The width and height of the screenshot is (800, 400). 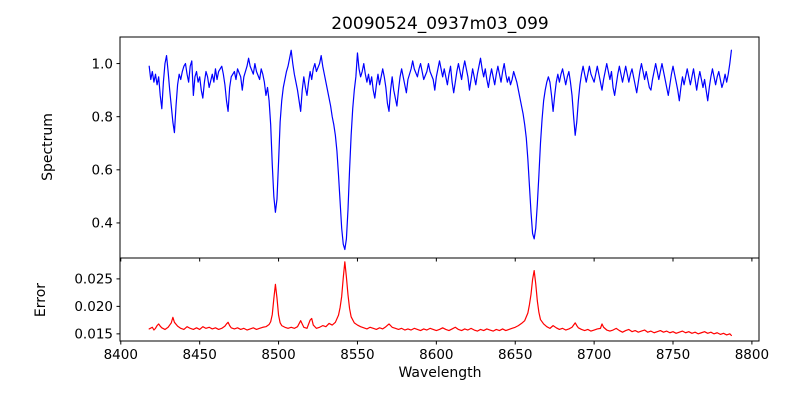 What do you see at coordinates (102, 64) in the screenshot?
I see `y-tick-label: 1.0` at bounding box center [102, 64].